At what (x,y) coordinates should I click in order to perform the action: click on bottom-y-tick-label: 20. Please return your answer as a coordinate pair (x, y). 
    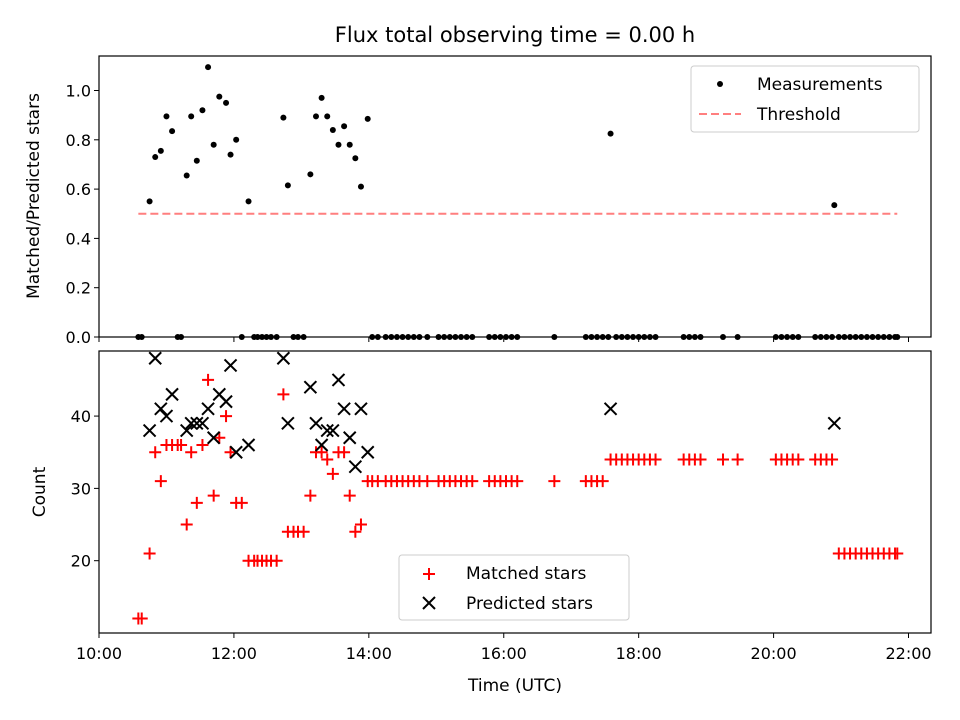
    Looking at the image, I should click on (81, 561).